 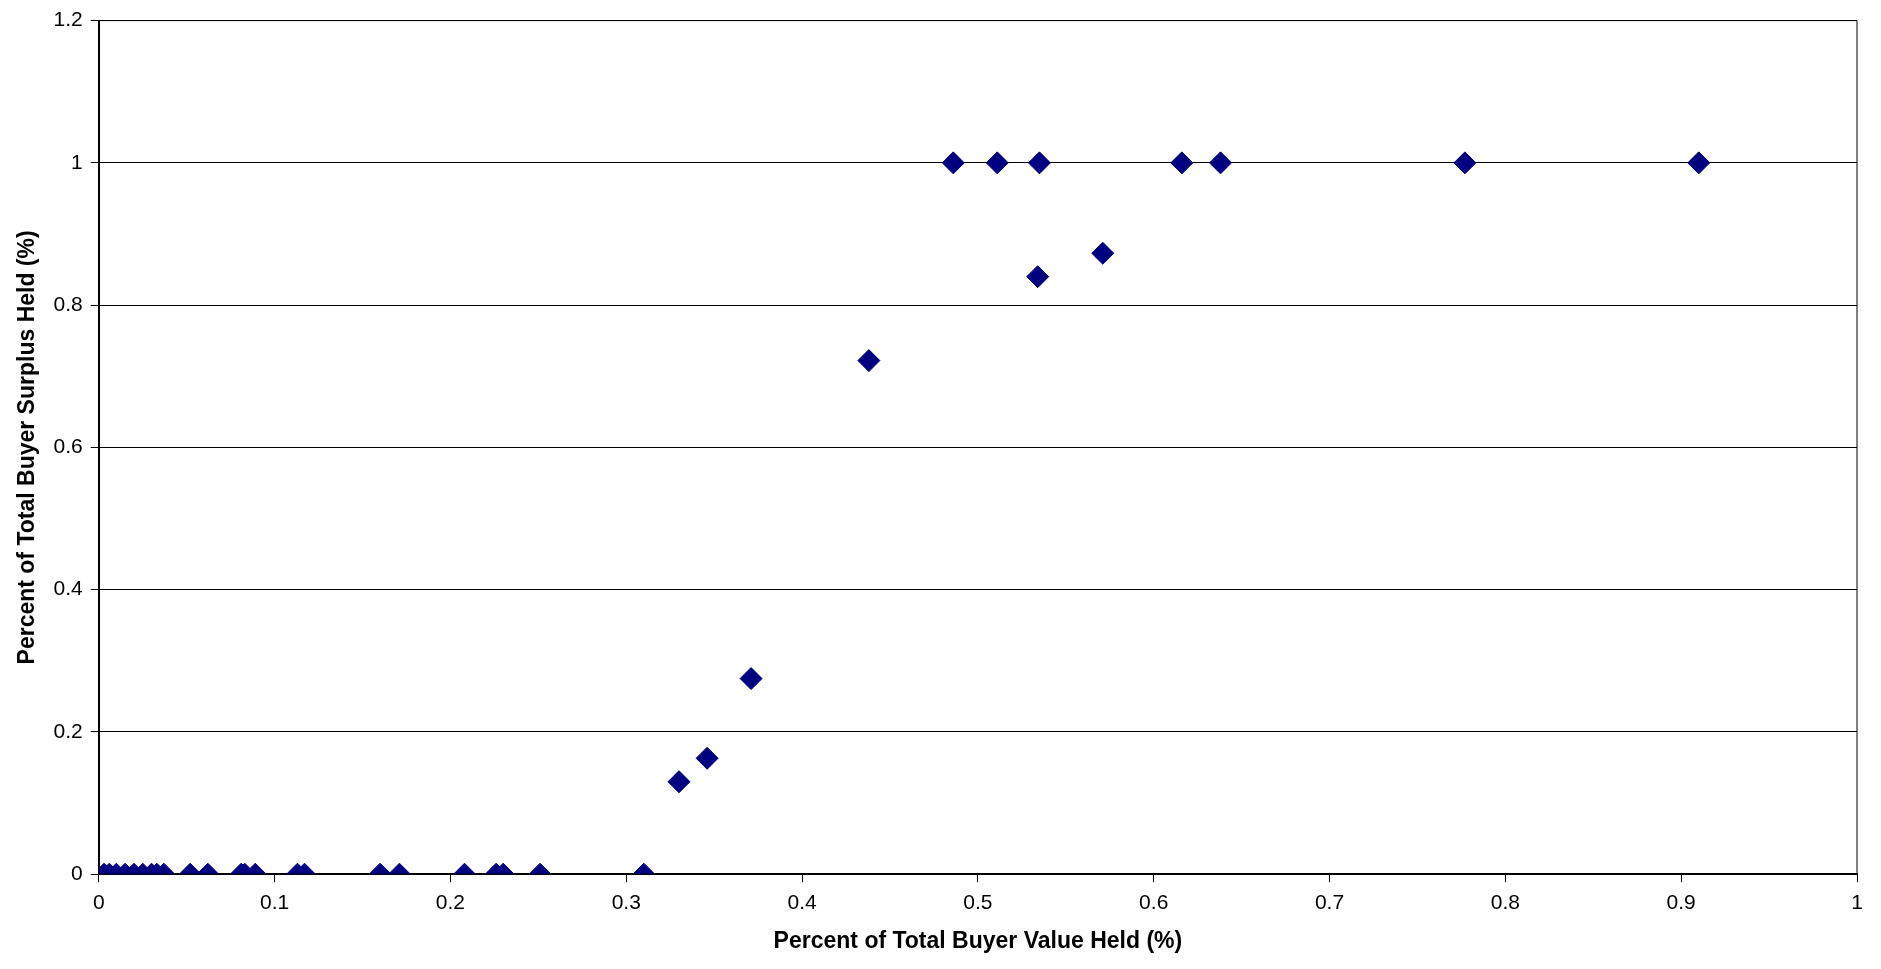 I want to click on y-tick-label: 0, so click(x=77, y=872).